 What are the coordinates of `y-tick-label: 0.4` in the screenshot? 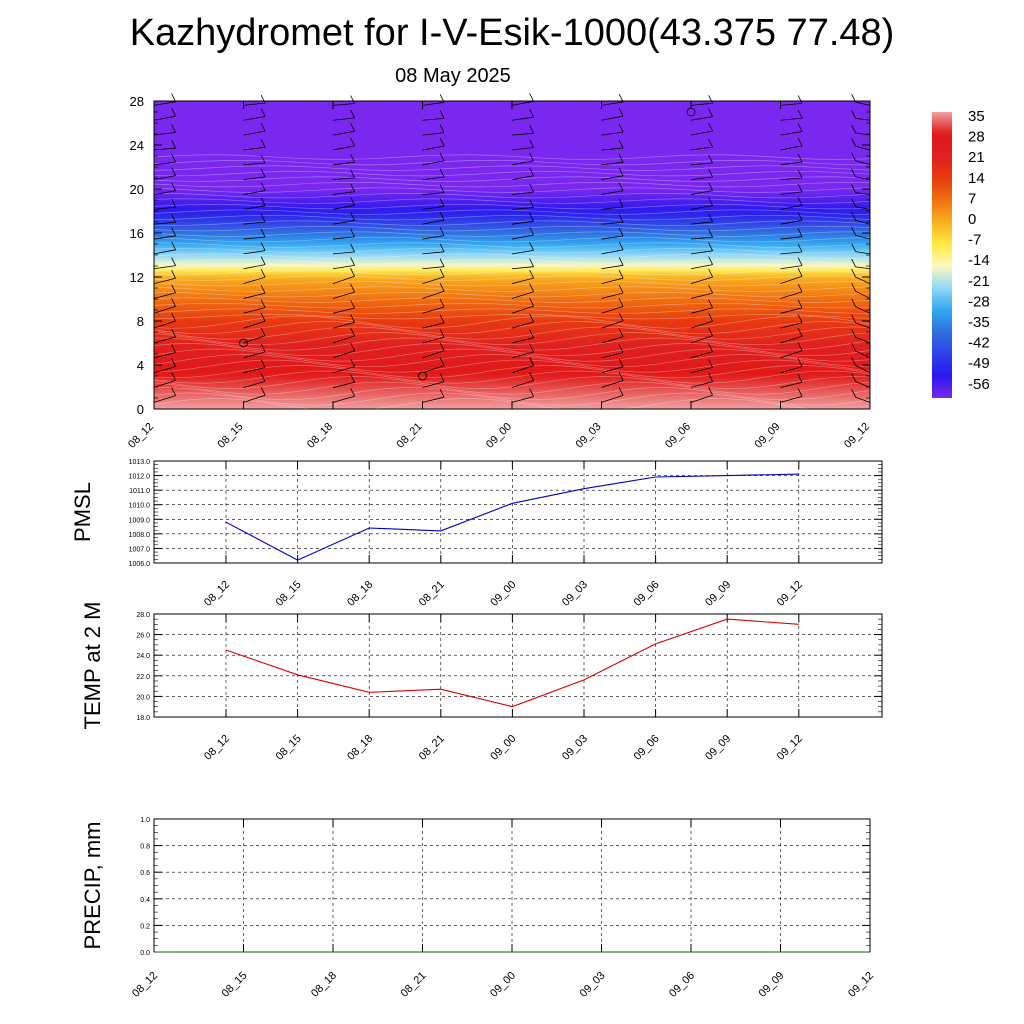 It's located at (145, 900).